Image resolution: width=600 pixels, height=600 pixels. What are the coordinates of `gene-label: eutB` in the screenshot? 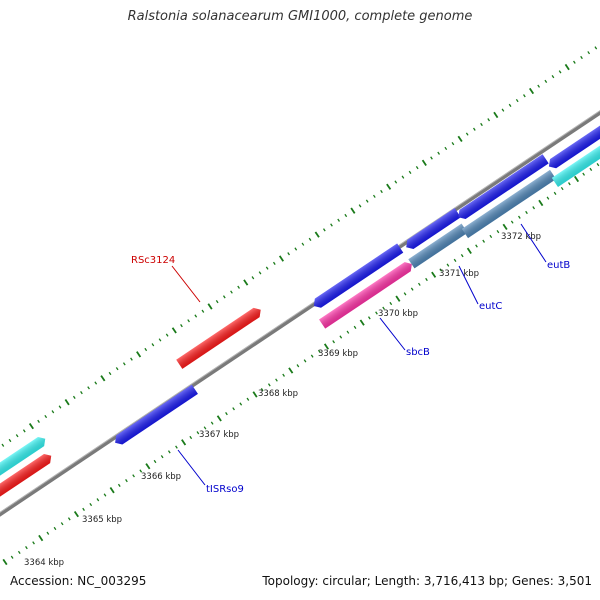 It's located at (558, 265).